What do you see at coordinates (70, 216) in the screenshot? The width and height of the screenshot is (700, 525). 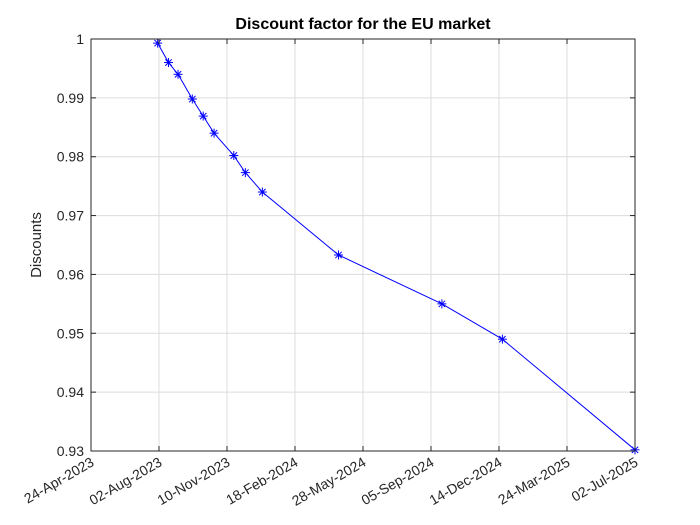 I see `y-tick-label: 0.97` at bounding box center [70, 216].